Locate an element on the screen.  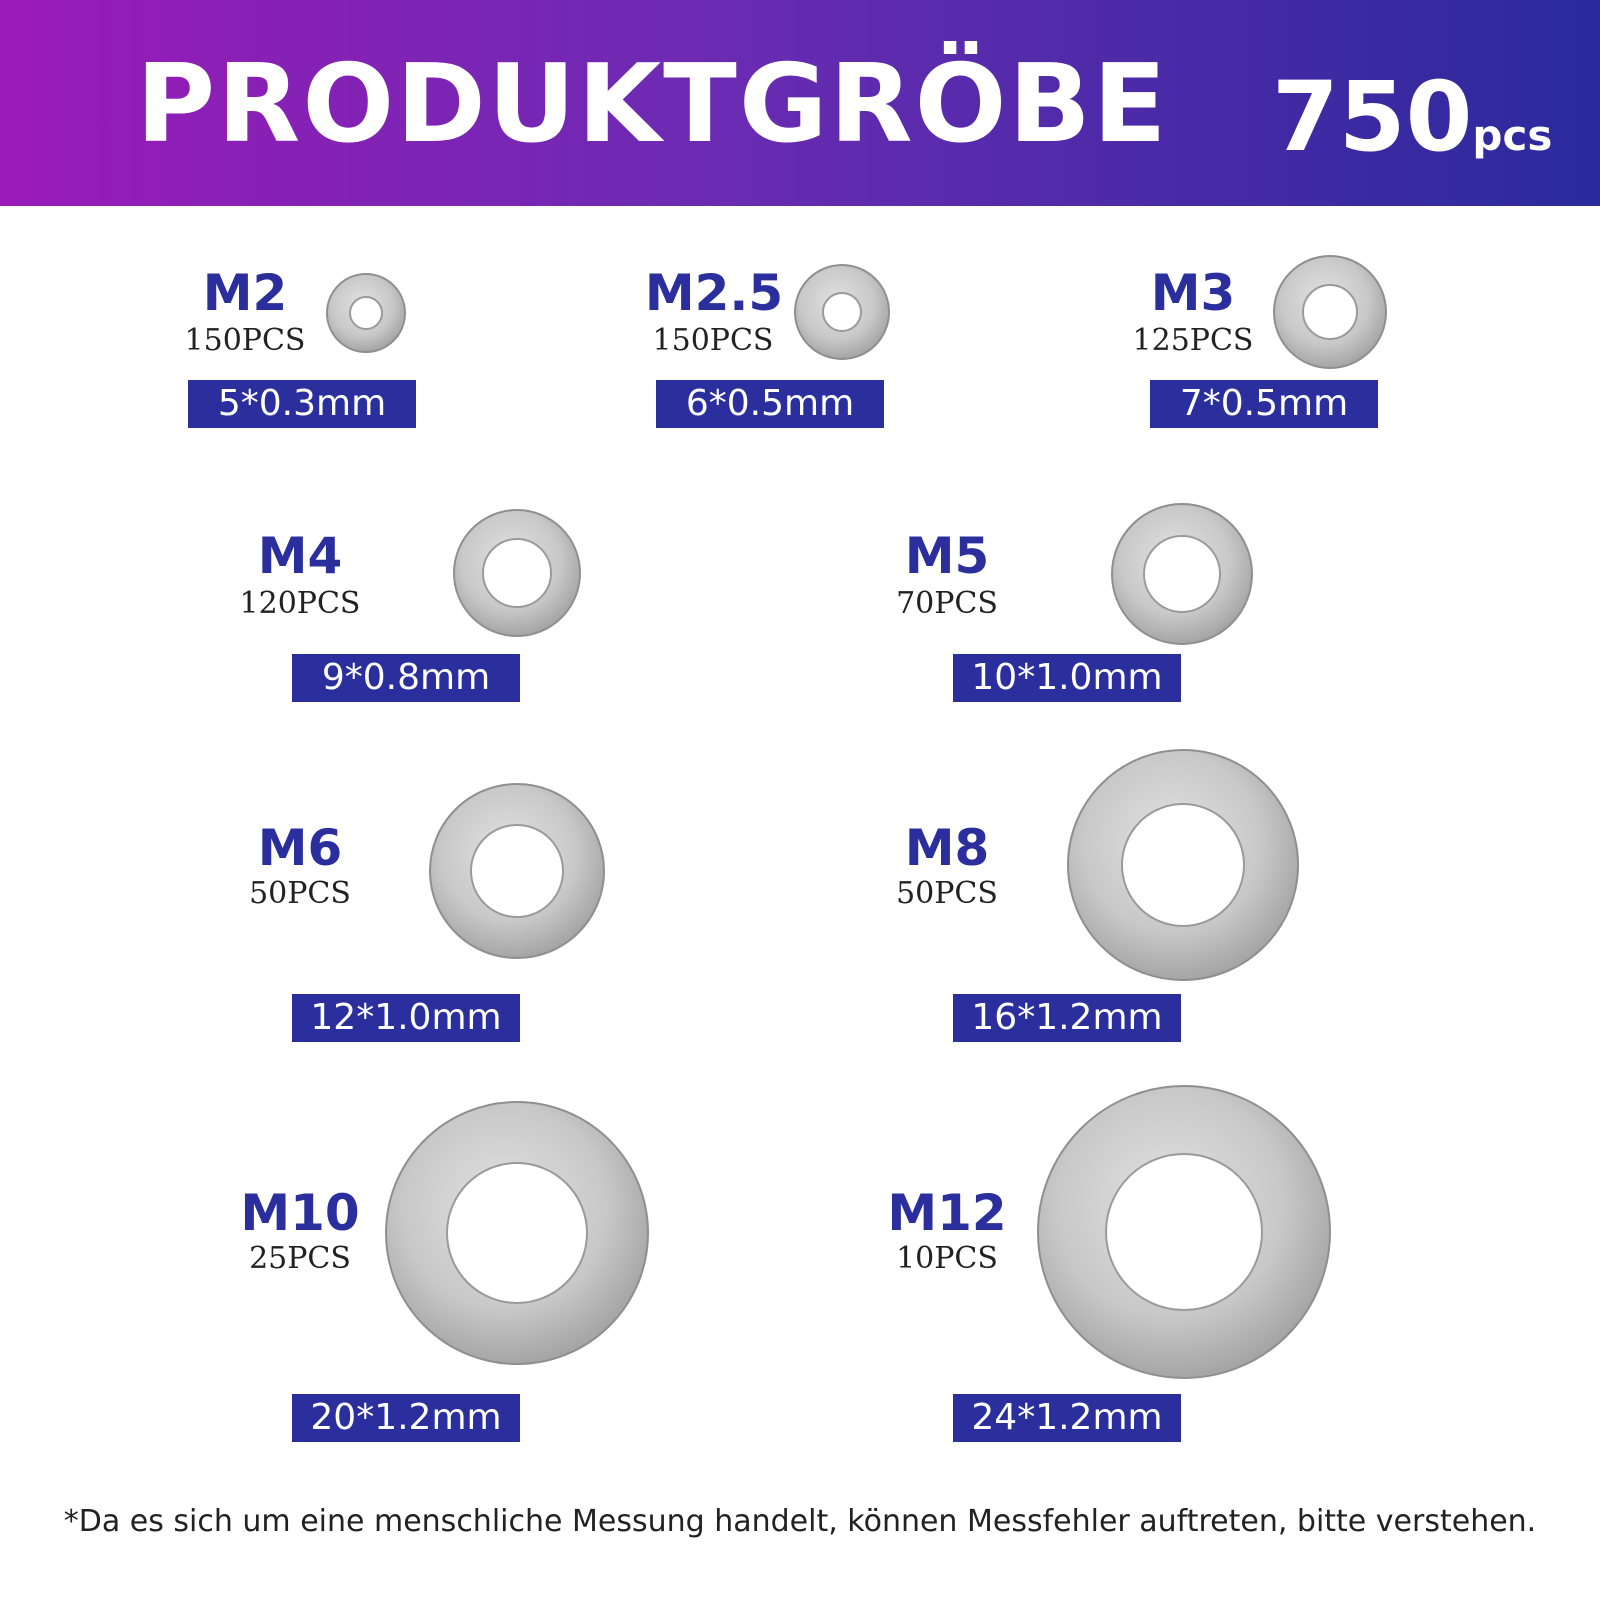
size-label: M8 is located at coordinates (947, 848).